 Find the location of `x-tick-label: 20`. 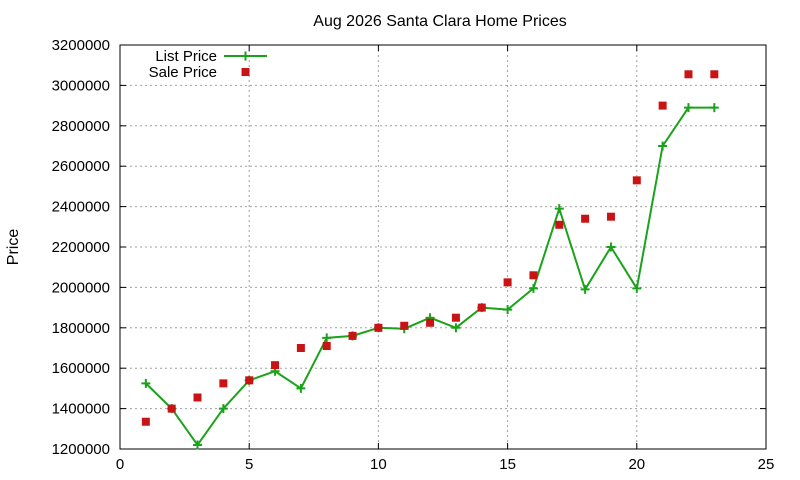

x-tick-label: 20 is located at coordinates (636, 464).